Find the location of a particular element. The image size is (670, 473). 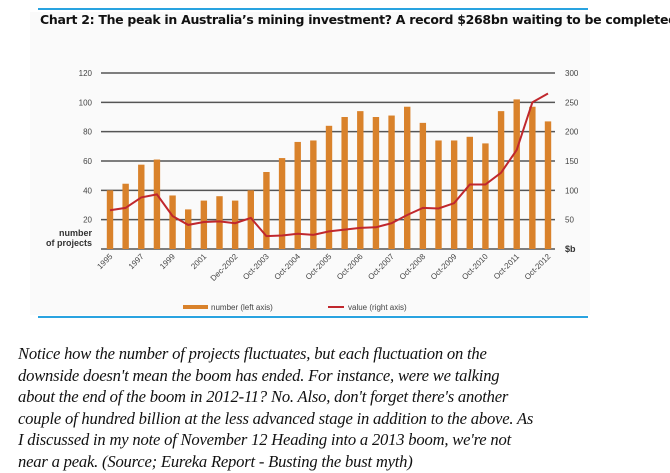

legend-label-value: value (right axis) is located at coordinates (377, 307).